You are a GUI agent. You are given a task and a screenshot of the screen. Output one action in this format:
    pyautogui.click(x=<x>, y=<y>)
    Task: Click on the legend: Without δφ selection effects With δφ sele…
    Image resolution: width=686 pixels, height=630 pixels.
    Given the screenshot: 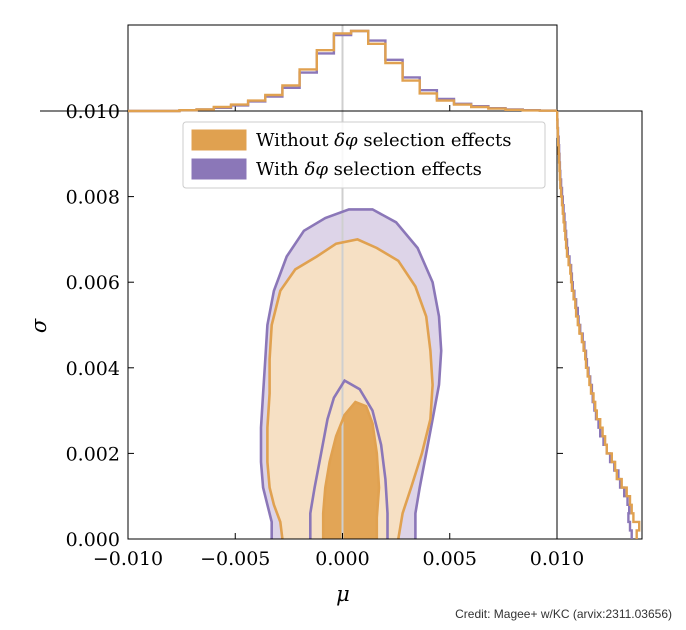 What is the action you would take?
    pyautogui.click(x=364, y=155)
    